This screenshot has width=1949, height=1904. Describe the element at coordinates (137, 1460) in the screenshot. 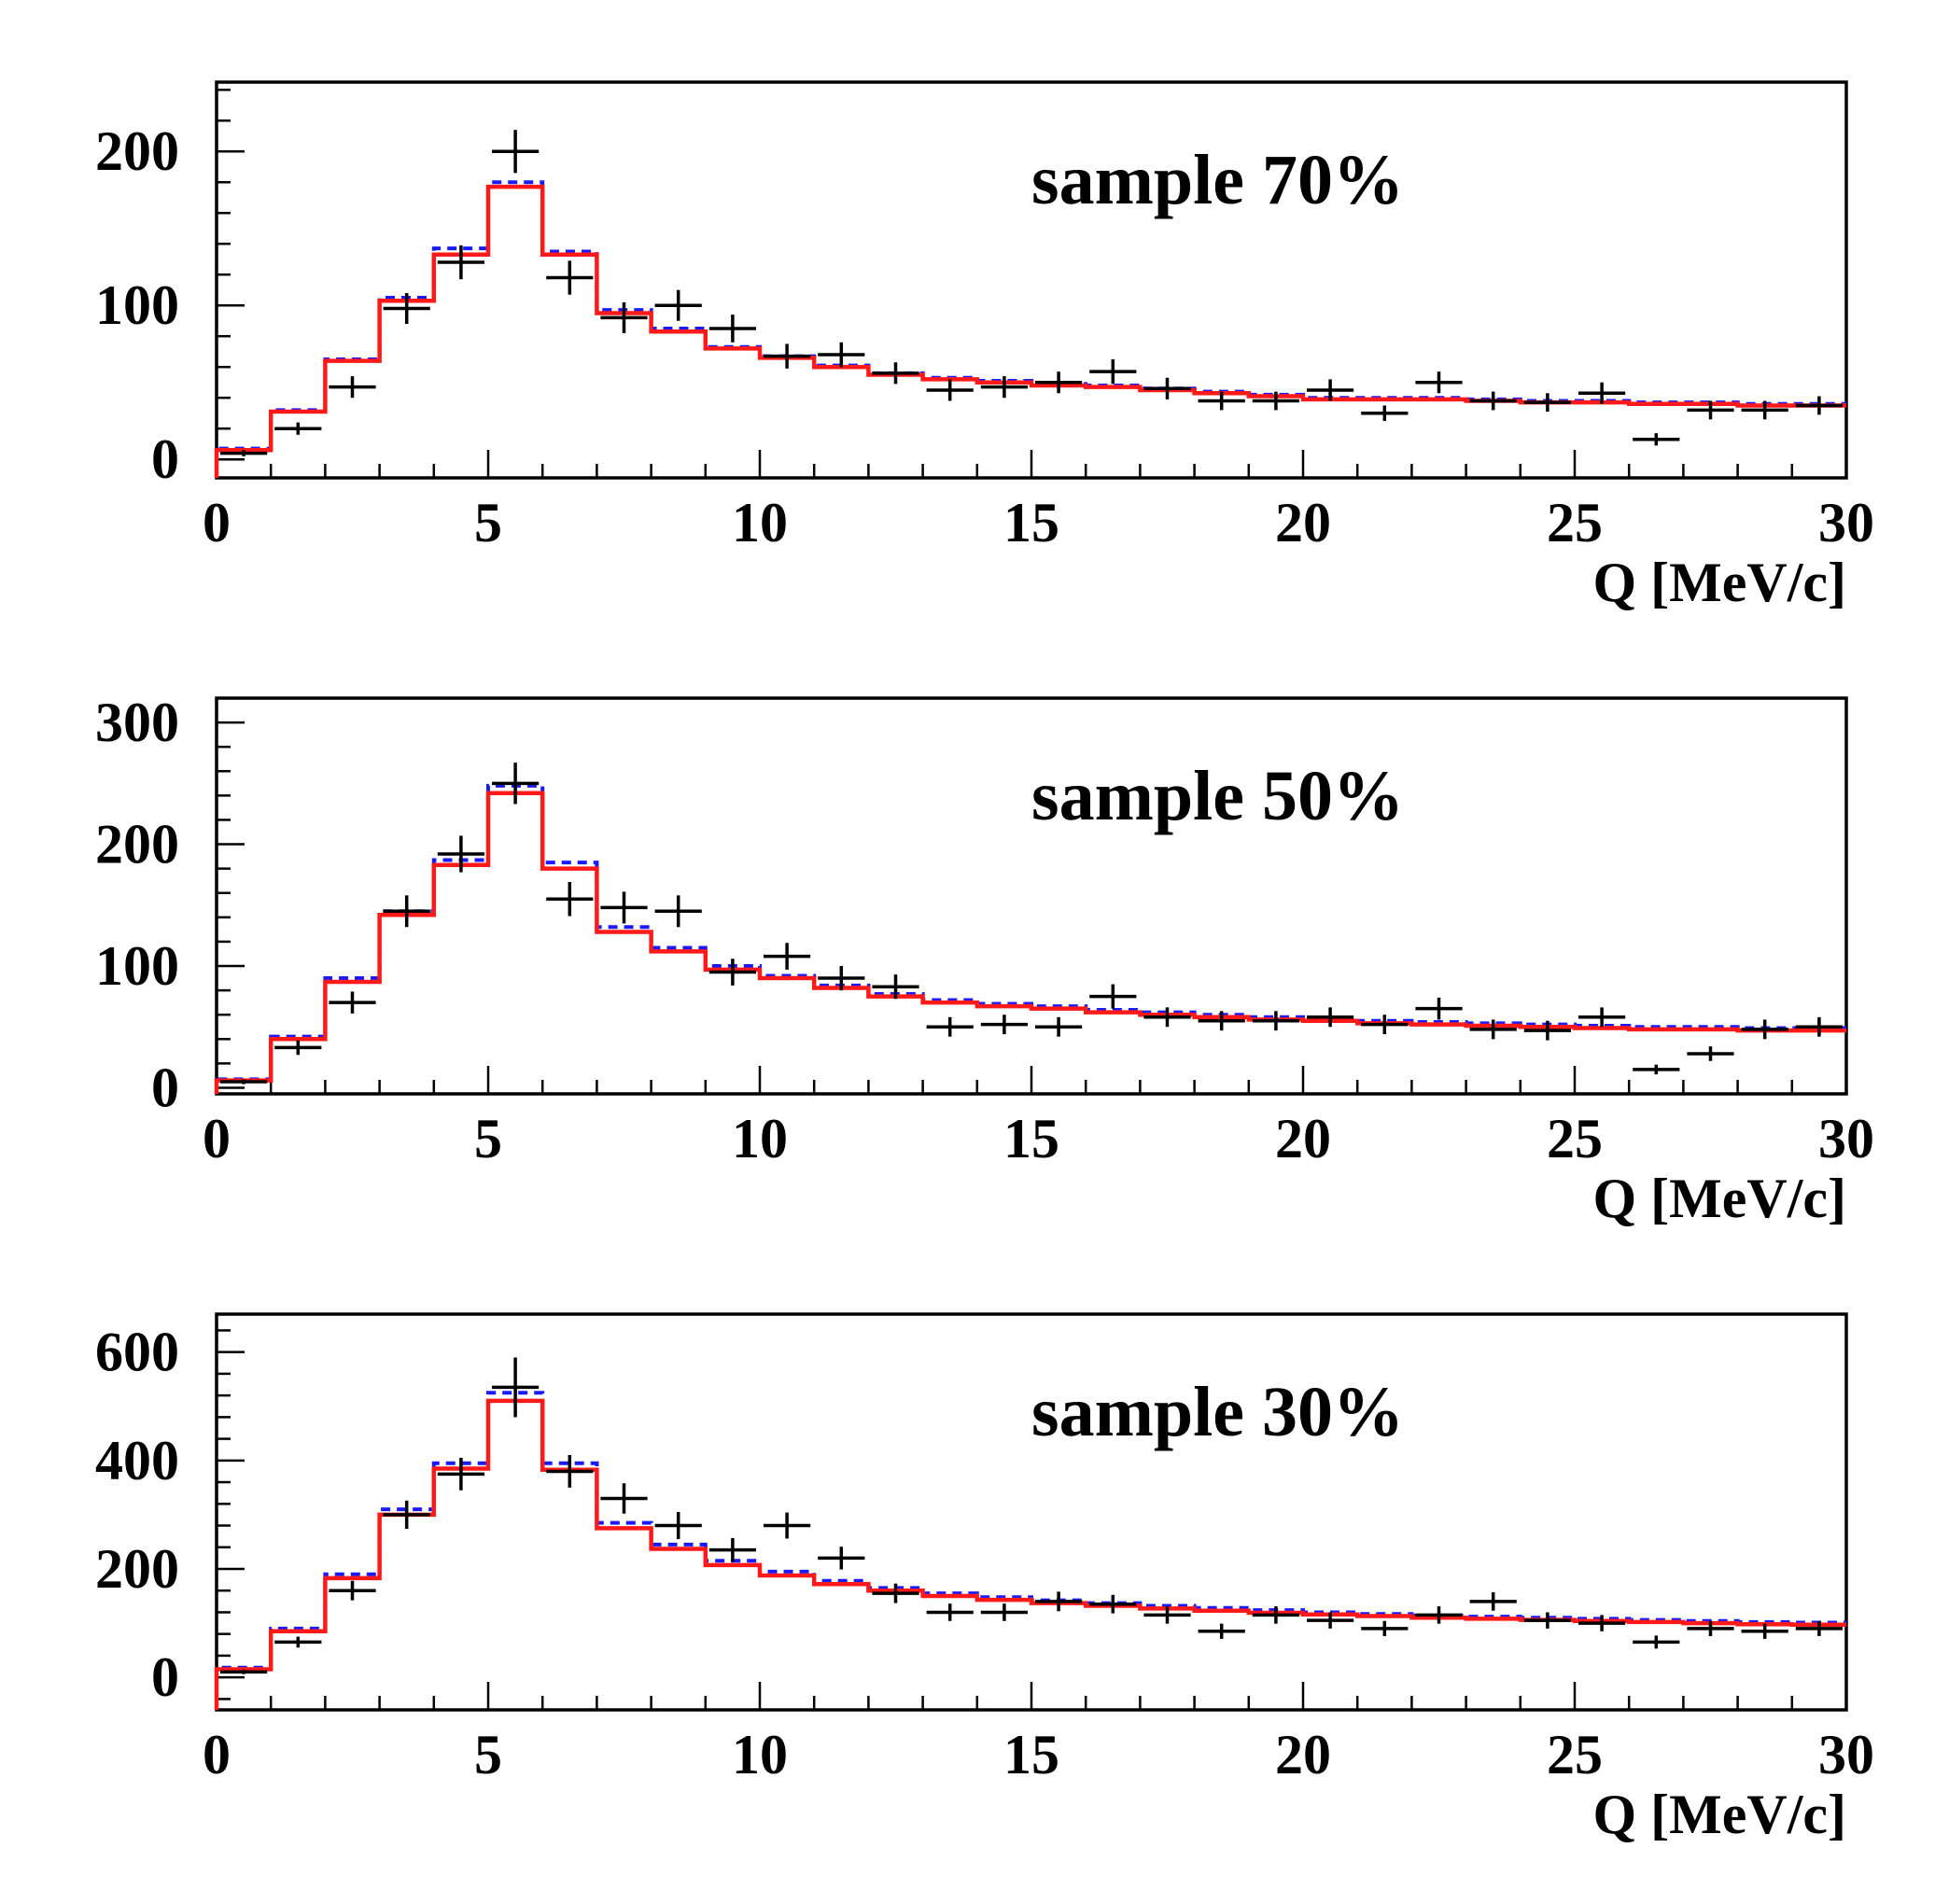

I see `y-tick-label: 400` at that location.